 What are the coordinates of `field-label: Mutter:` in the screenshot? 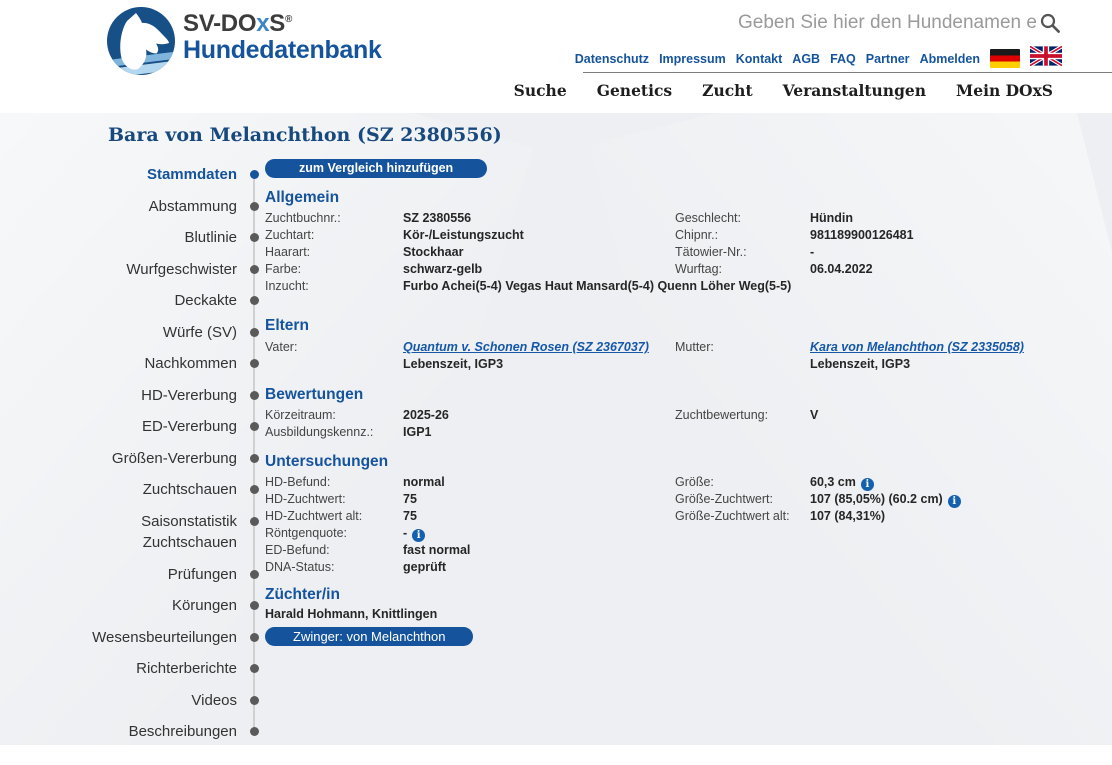 It's located at (694, 347).